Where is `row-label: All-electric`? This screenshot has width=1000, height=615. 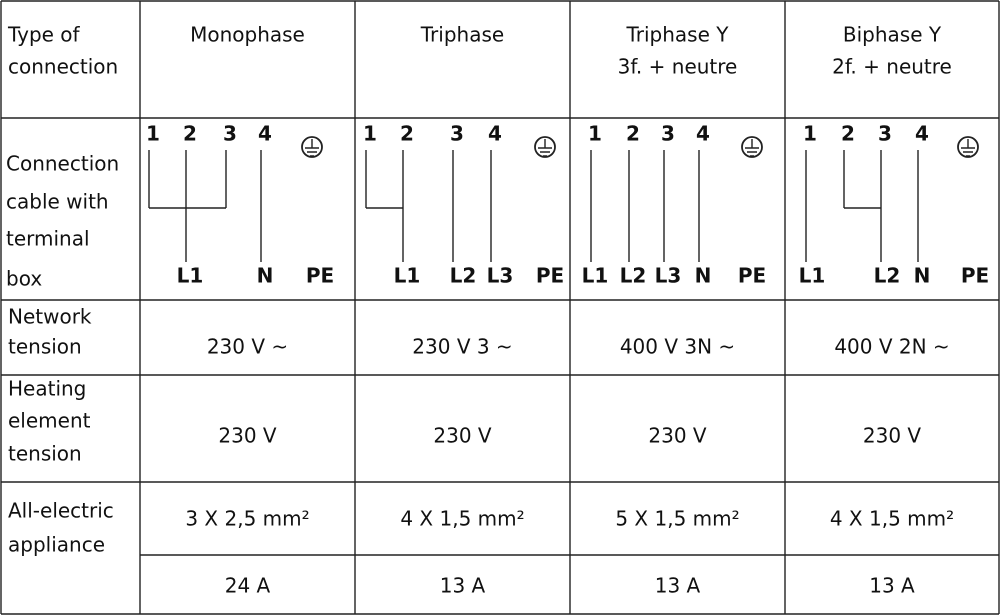
row-label: All-electric is located at coordinates (61, 511).